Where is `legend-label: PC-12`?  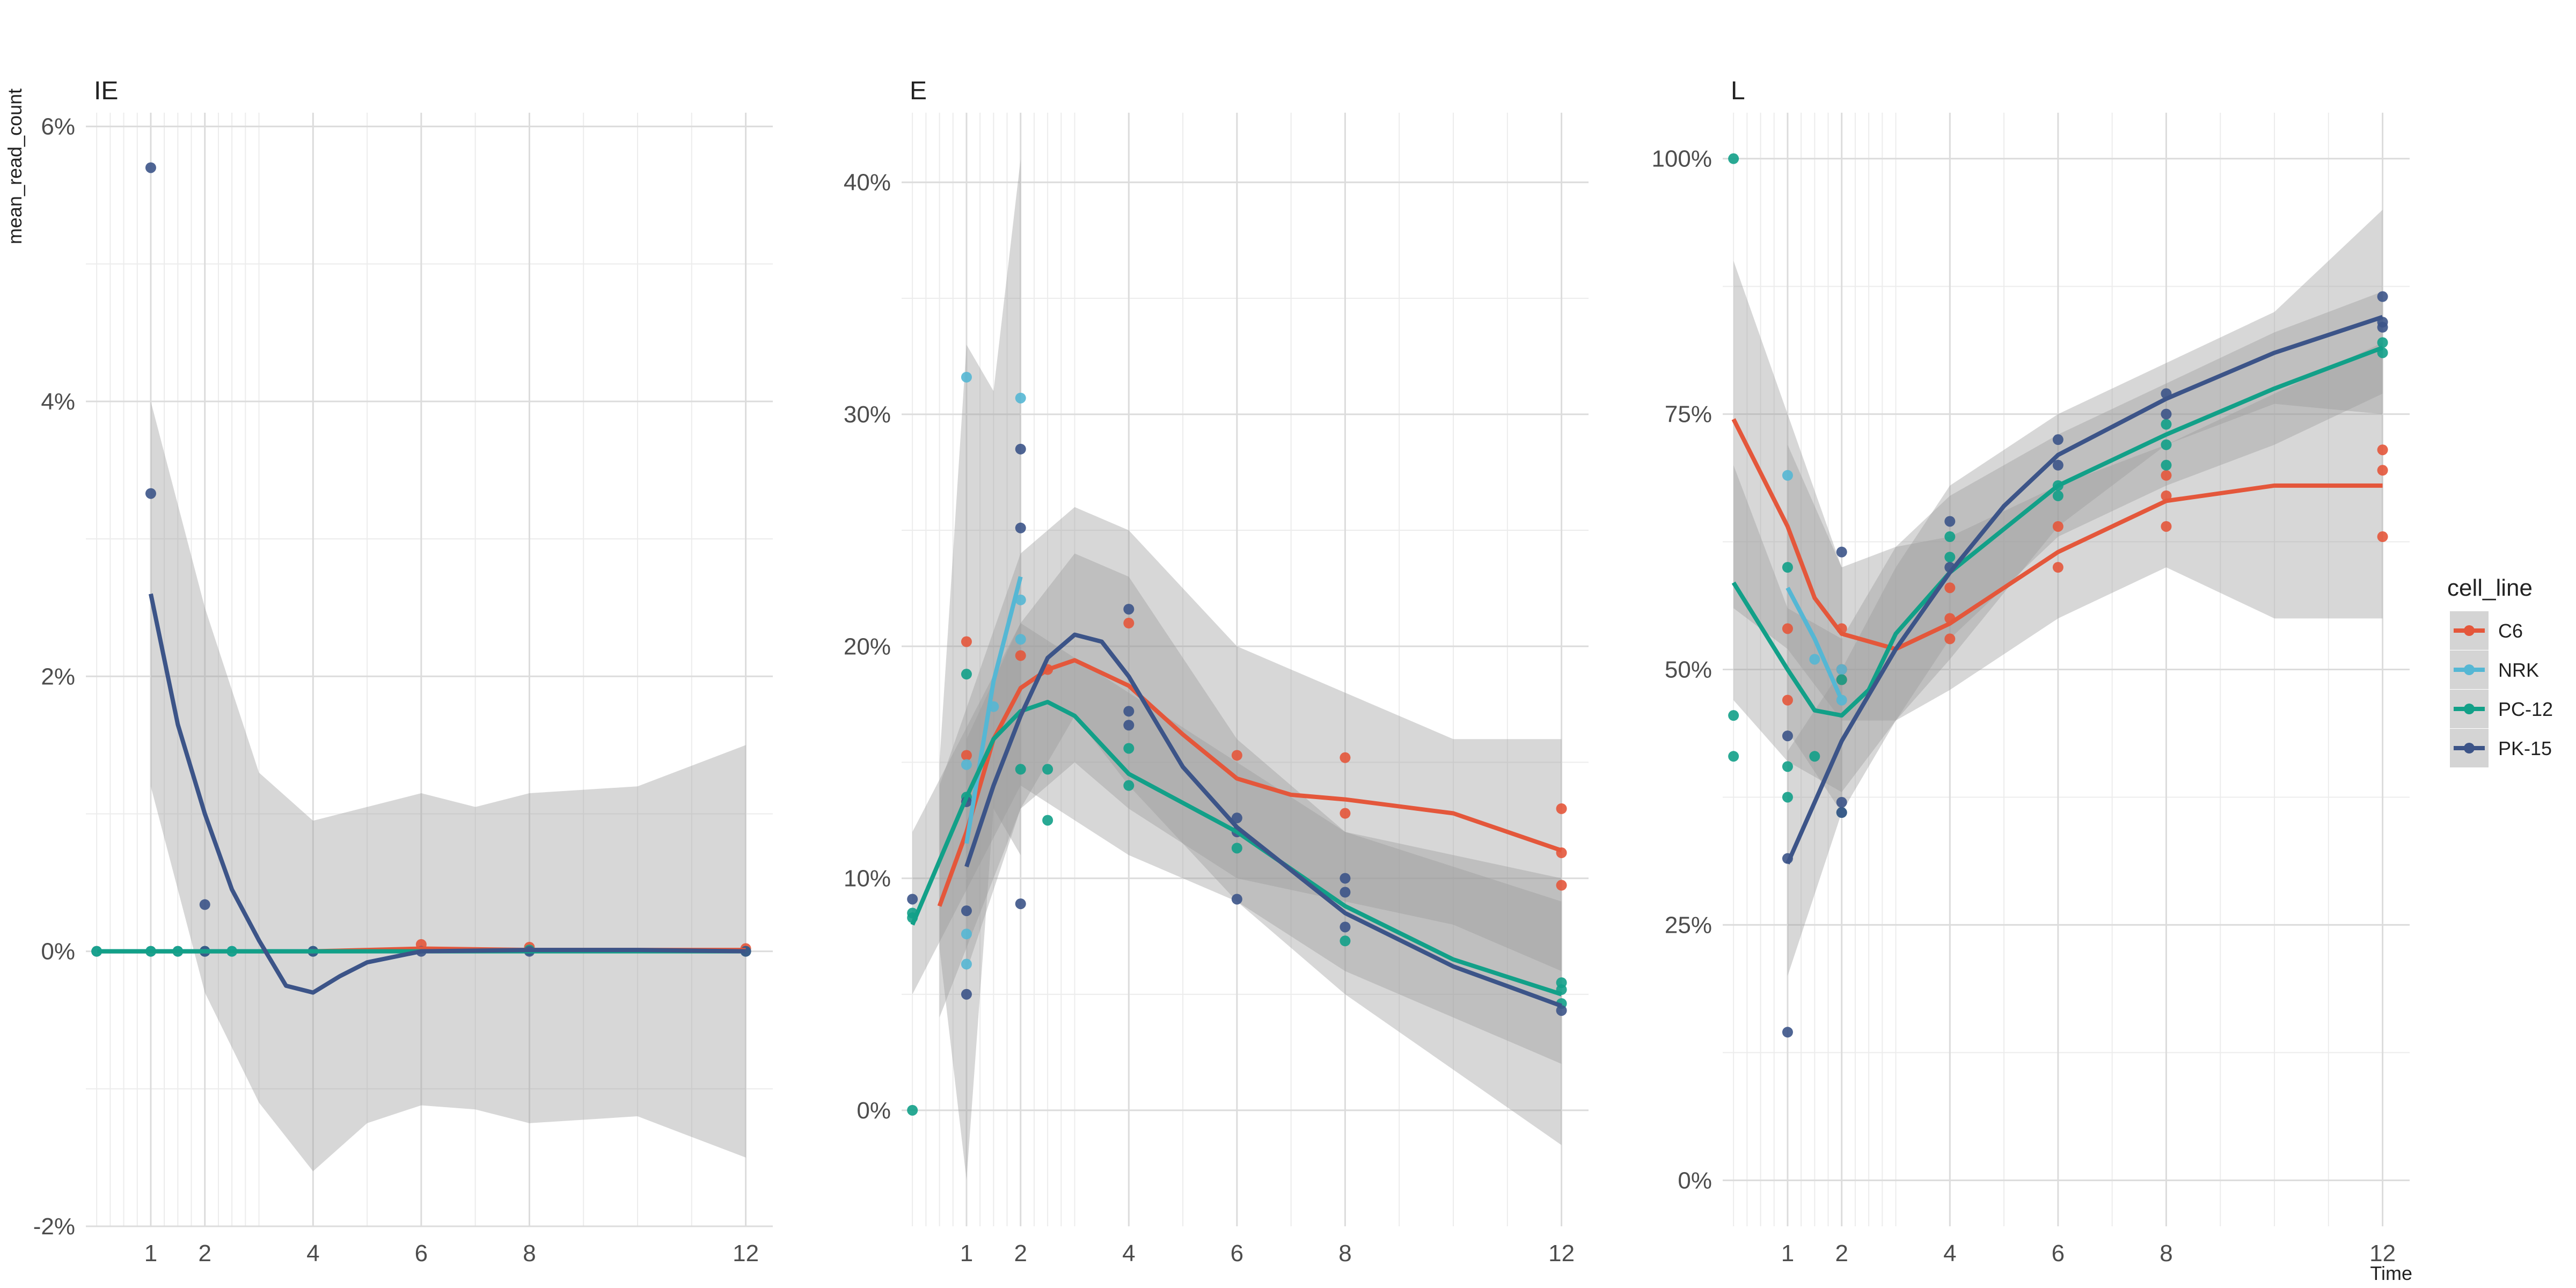 legend-label: PC-12 is located at coordinates (2525, 709).